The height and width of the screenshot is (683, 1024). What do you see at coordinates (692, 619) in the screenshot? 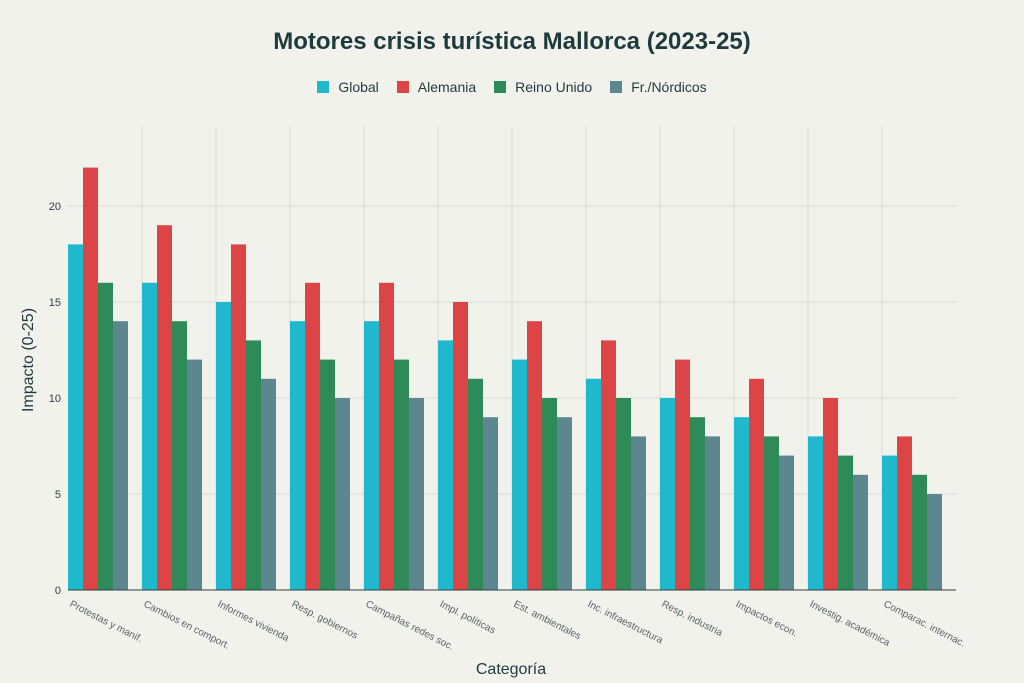
I see `x-tick-label: Resp. industria` at bounding box center [692, 619].